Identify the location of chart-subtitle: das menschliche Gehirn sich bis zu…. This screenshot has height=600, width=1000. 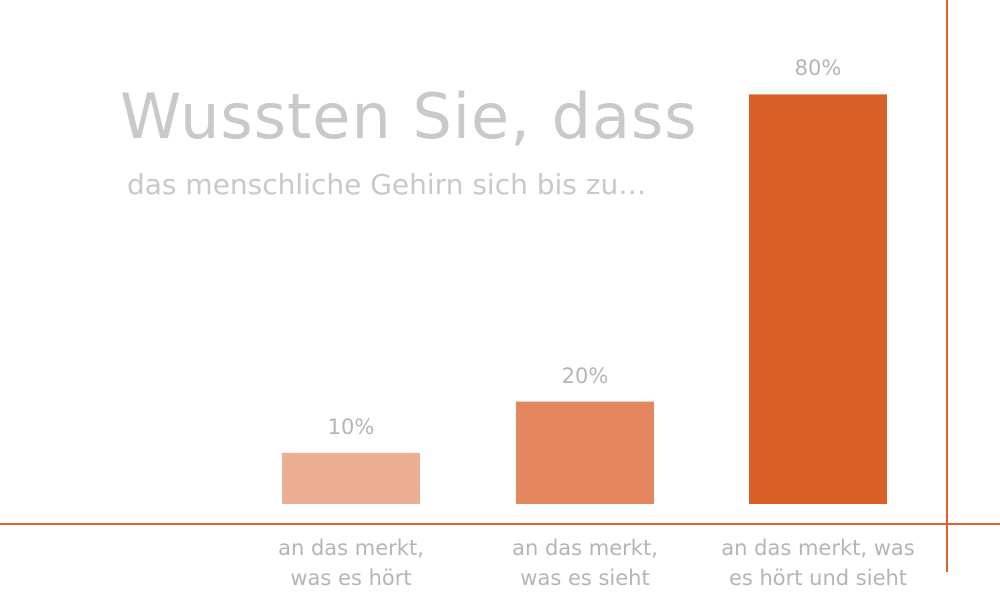
(387, 184).